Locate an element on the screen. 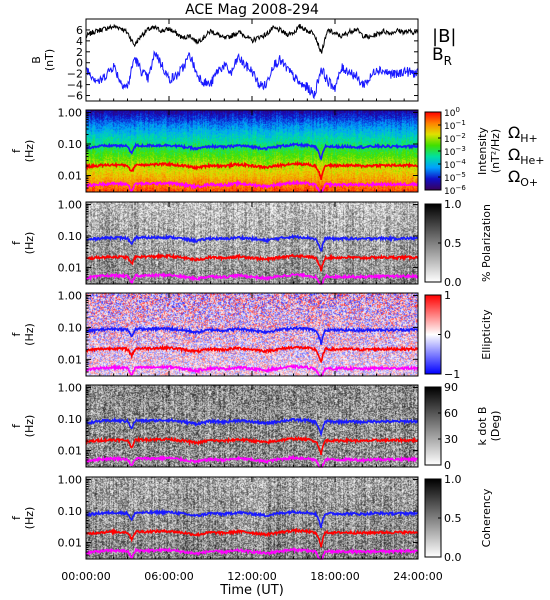 This screenshot has height=600, width=550. x-tick-label: 12:00:00 is located at coordinates (251, 576).